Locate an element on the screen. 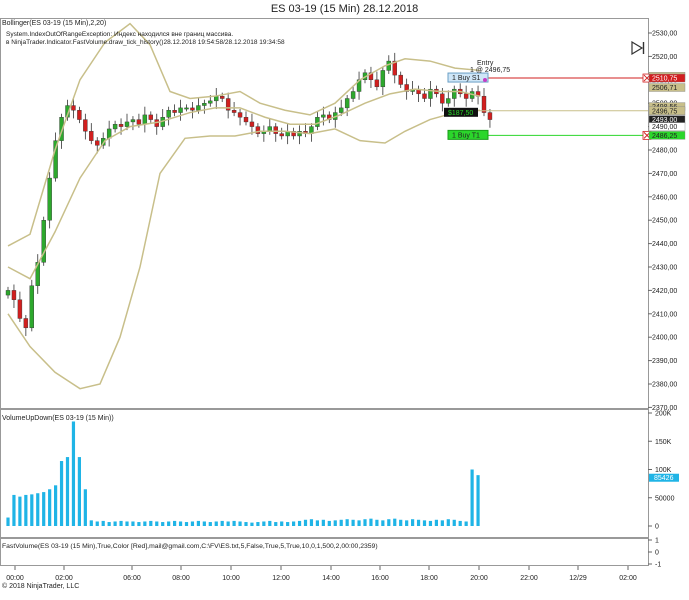  time-axis-label: 22:00 is located at coordinates (529, 578).